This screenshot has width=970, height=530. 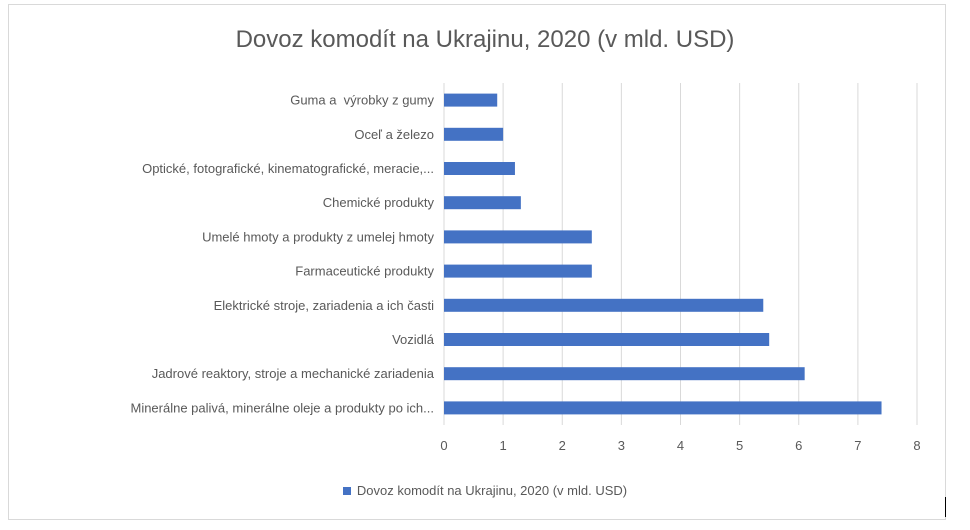 I want to click on x-tick-label-4: 4, so click(x=680, y=445).